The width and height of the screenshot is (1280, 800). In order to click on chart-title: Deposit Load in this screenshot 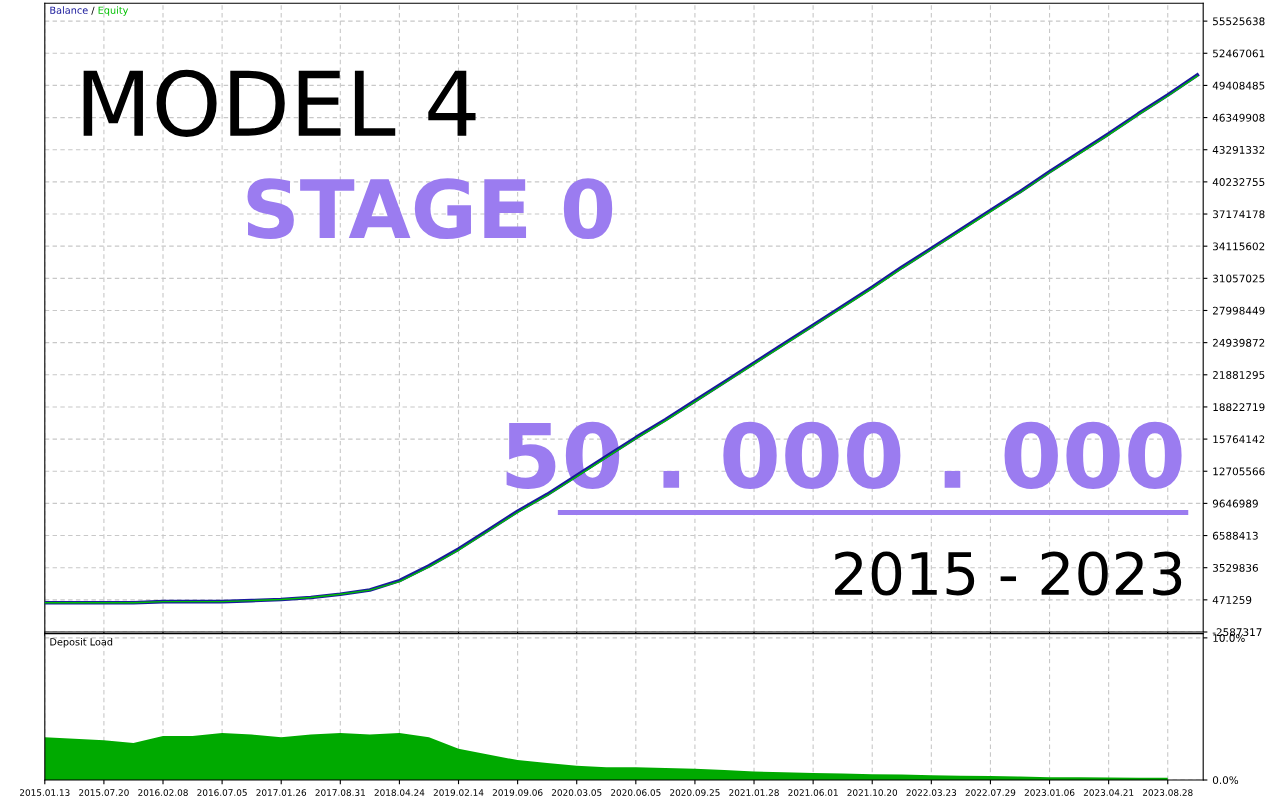, I will do `click(81, 642)`.